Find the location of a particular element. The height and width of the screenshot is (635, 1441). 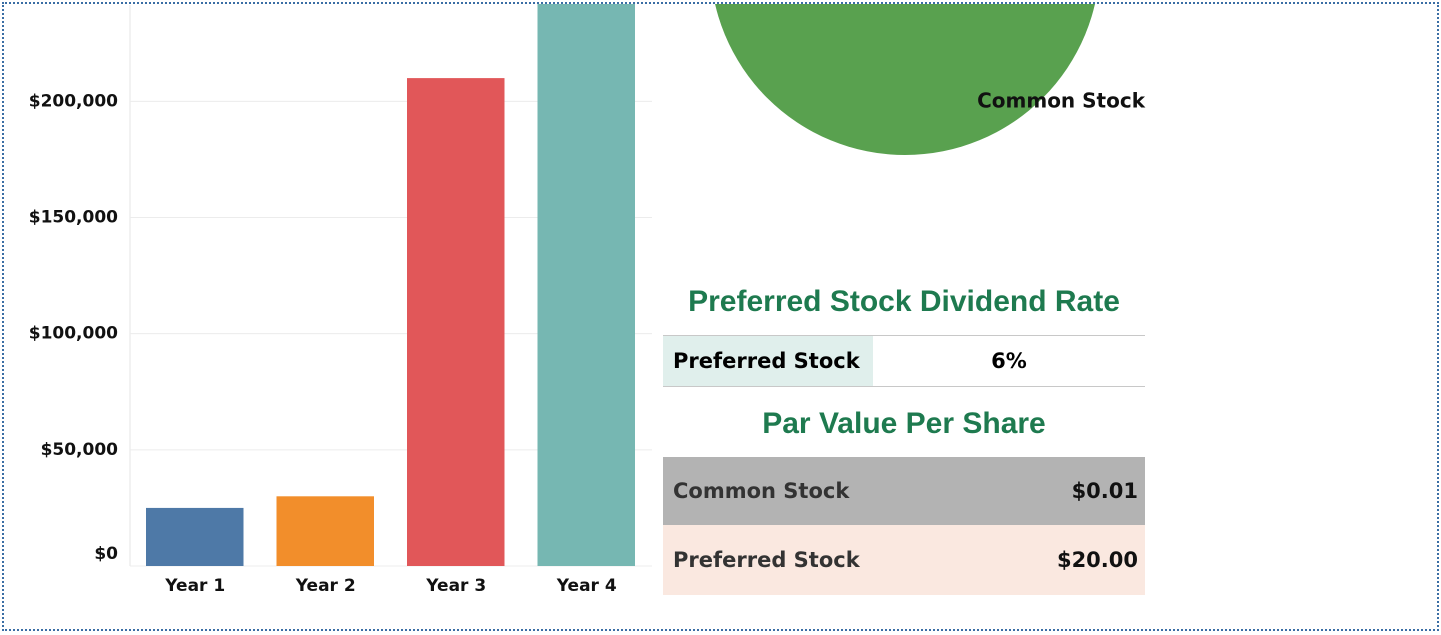

x-tick-label: Year 4 is located at coordinates (586, 586).